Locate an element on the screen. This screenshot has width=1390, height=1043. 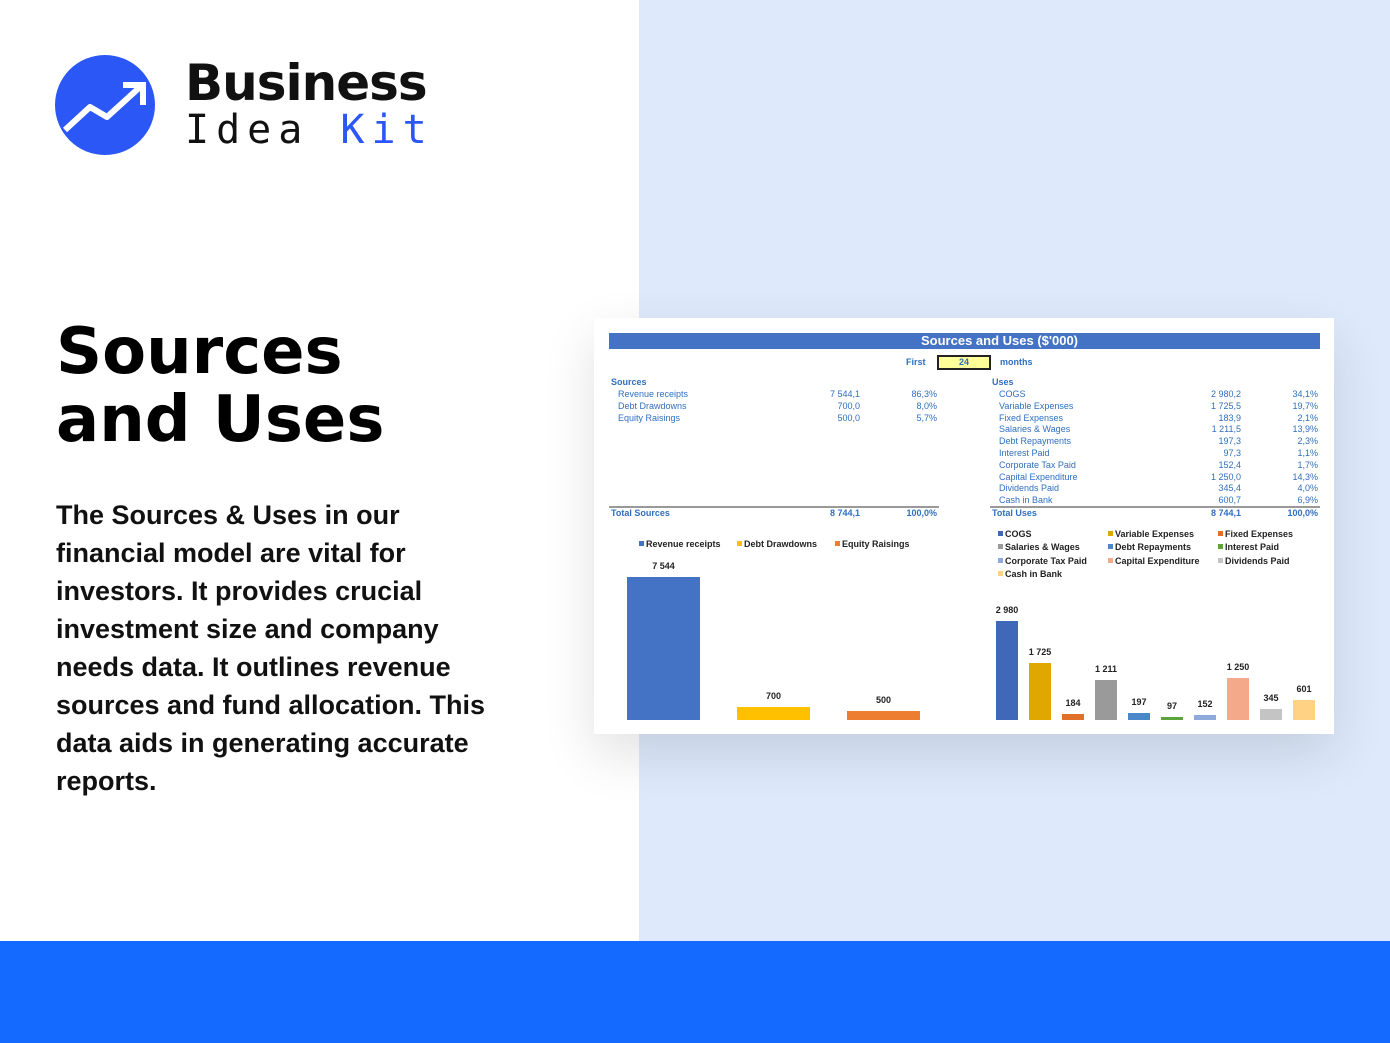
bar-capital-expenditure is located at coordinates (1238, 699).